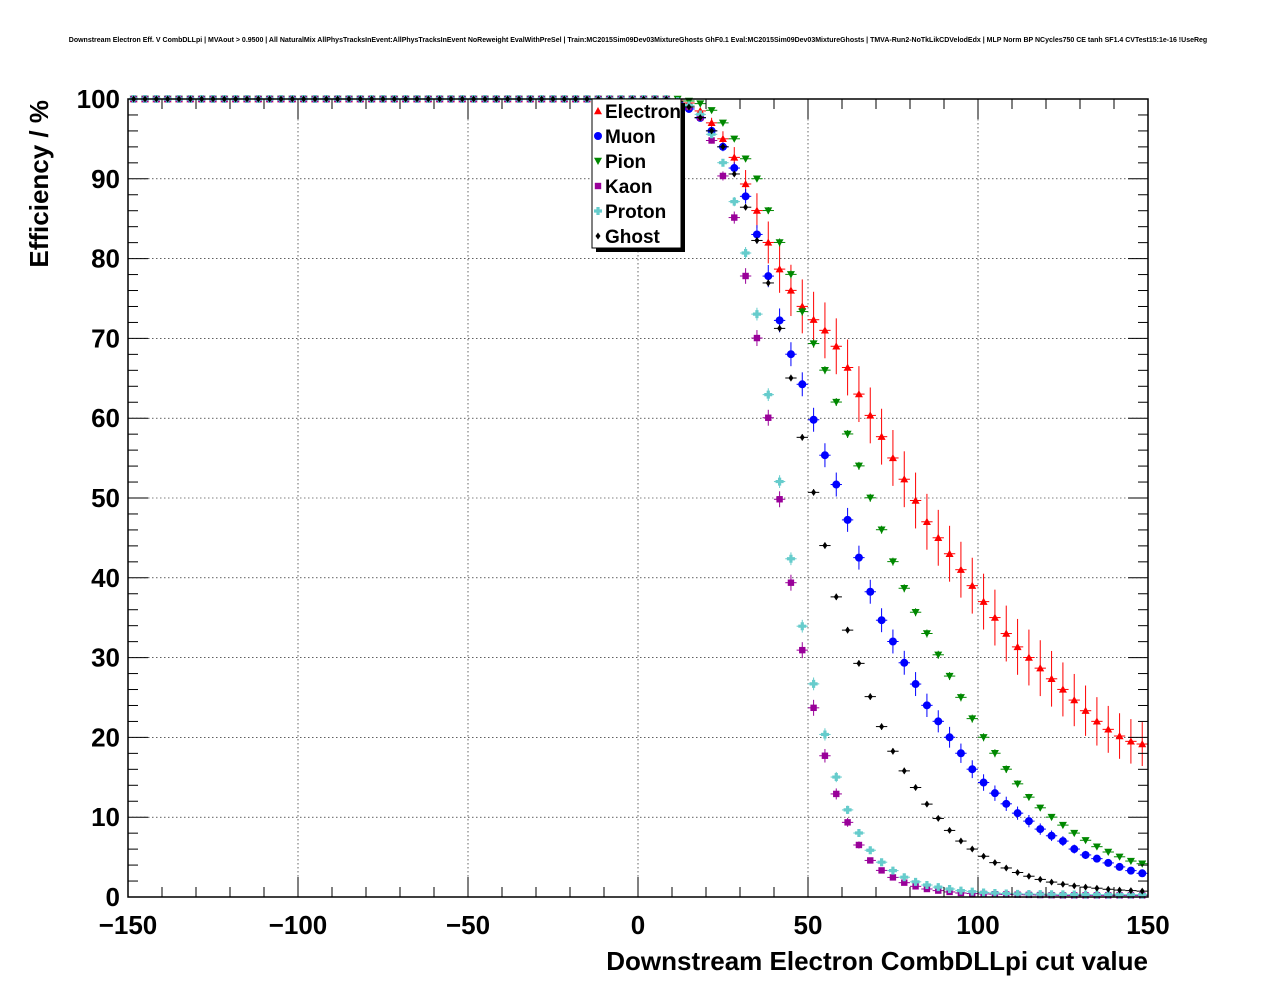 Image resolution: width=1276 pixels, height=996 pixels. What do you see at coordinates (638, 925) in the screenshot?
I see `x-tick-label: 0` at bounding box center [638, 925].